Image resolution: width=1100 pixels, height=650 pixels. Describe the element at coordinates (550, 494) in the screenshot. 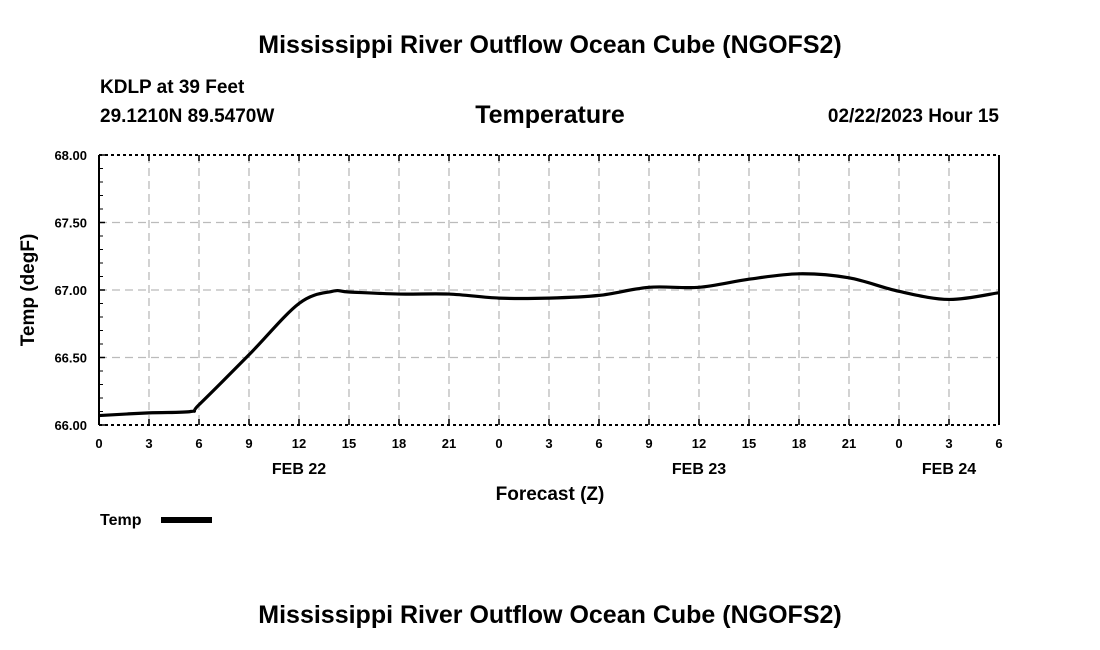

I see `x-axis-label: Forecast (Z)` at that location.